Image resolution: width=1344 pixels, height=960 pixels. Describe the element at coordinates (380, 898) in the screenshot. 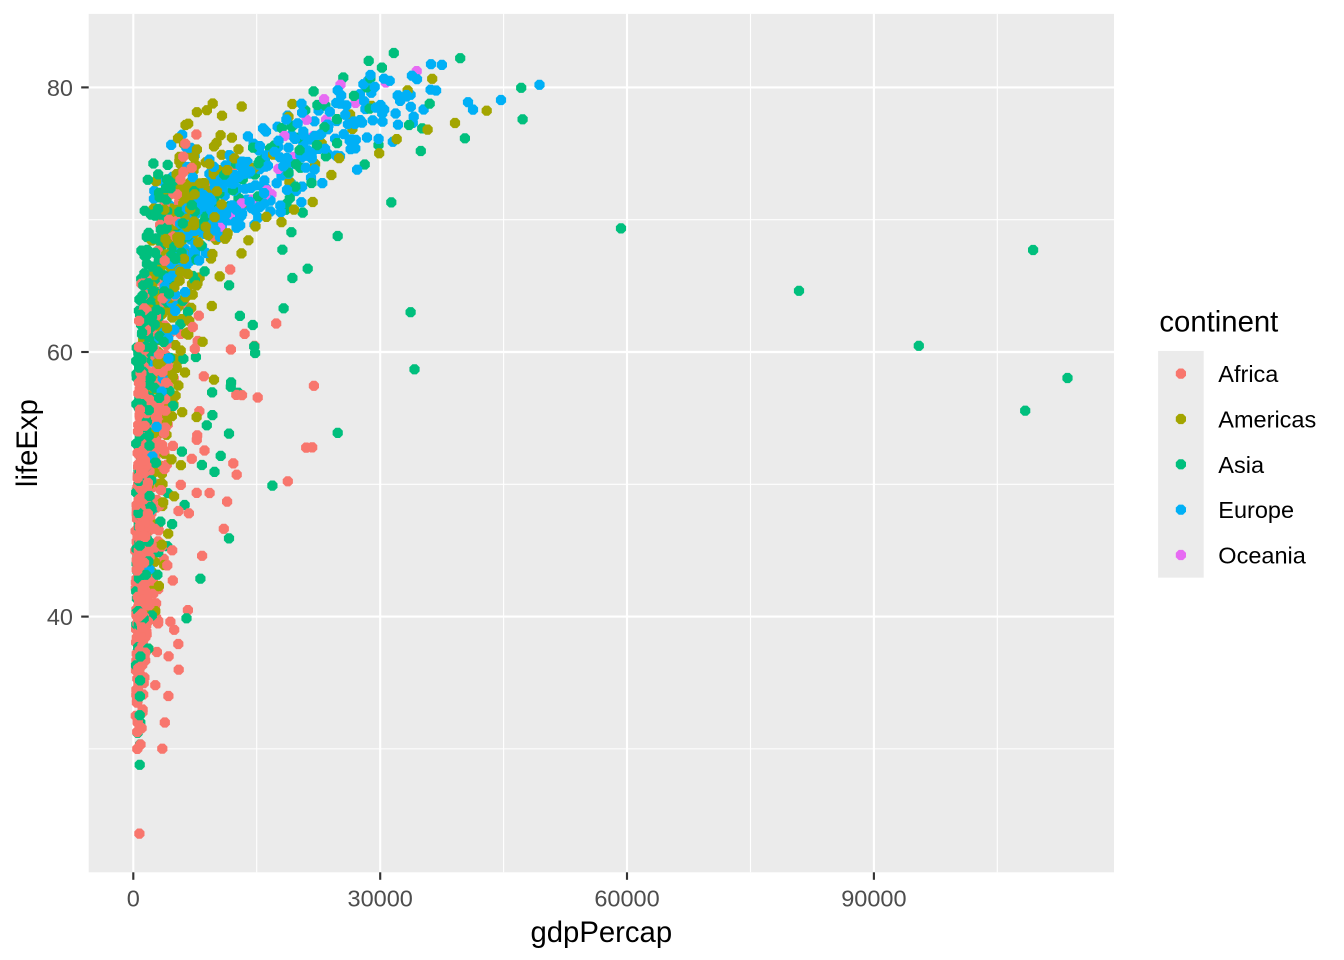

I see `svg-text: 30000` at that location.